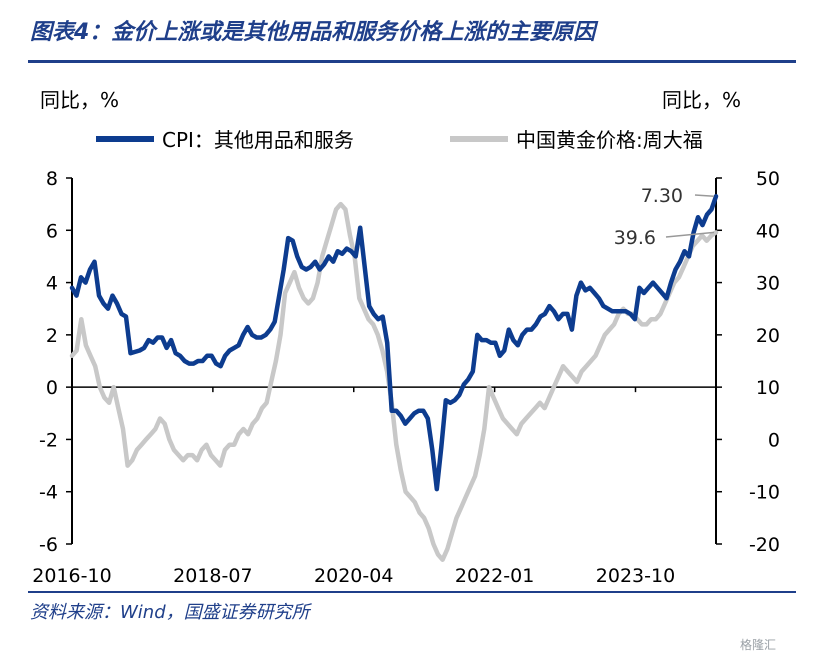  I want to click on right-tick-label: 50, so click(768, 179).